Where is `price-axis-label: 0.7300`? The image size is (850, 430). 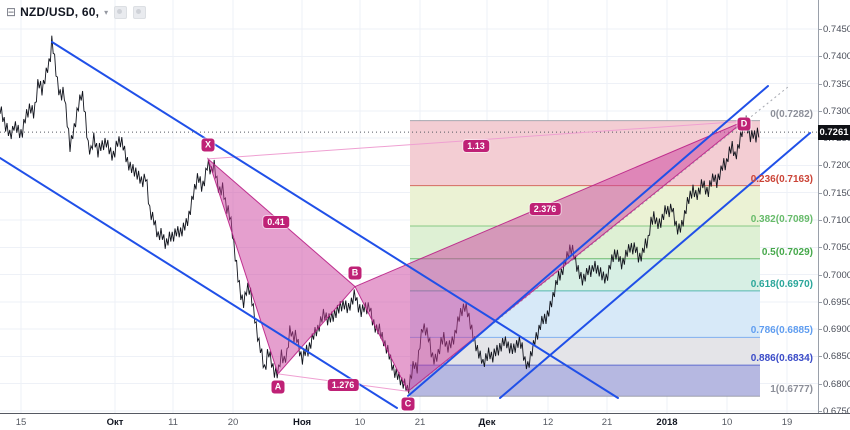
price-axis-label: 0.7300 is located at coordinates (834, 111).